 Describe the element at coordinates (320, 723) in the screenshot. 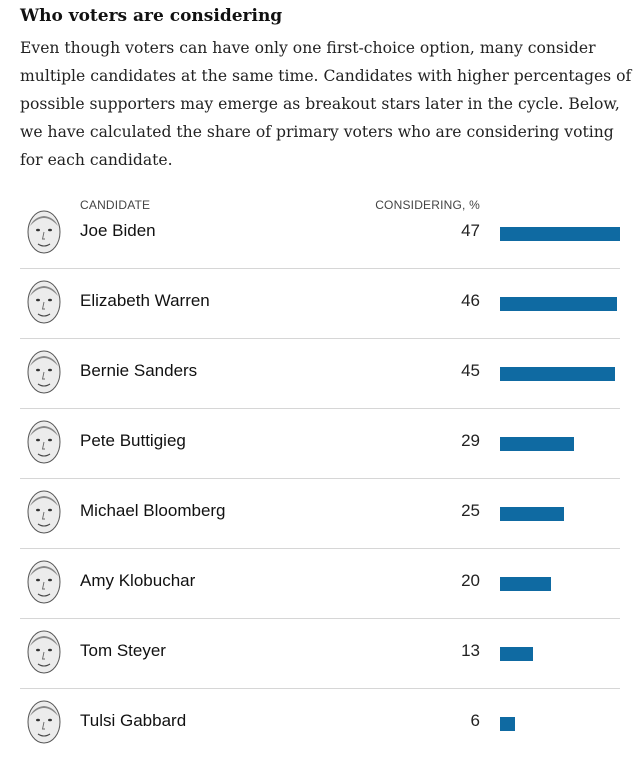

I see `candidate-row-tulsi-gabbard: Tulsi Gabbard 6` at that location.